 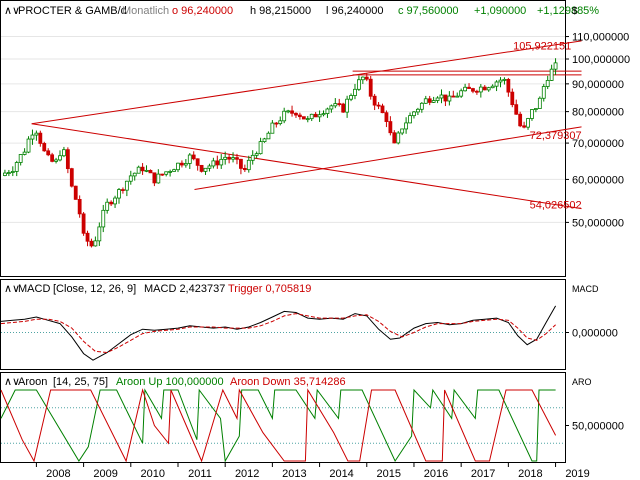 What do you see at coordinates (598, 113) in the screenshot?
I see `price-y-tick-label: 80,000000` at bounding box center [598, 113].